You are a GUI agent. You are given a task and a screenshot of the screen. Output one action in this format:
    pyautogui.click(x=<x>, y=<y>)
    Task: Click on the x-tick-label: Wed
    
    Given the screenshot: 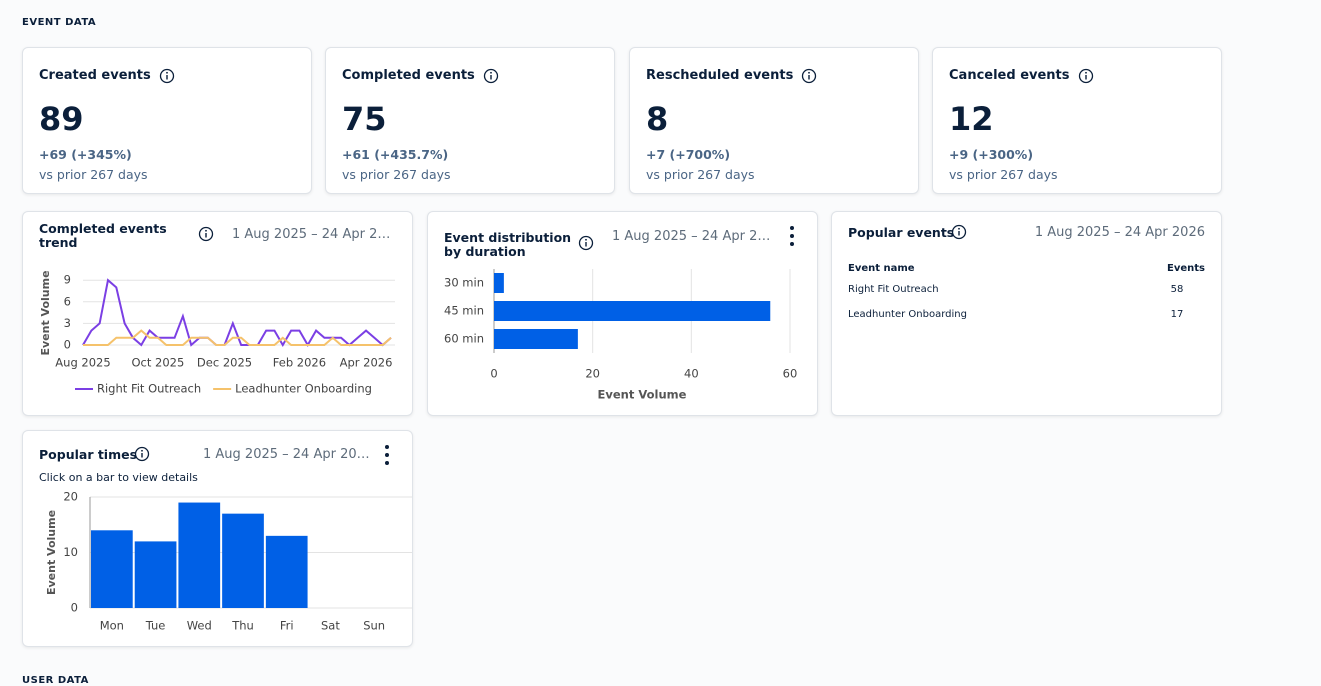 What is the action you would take?
    pyautogui.click(x=199, y=626)
    